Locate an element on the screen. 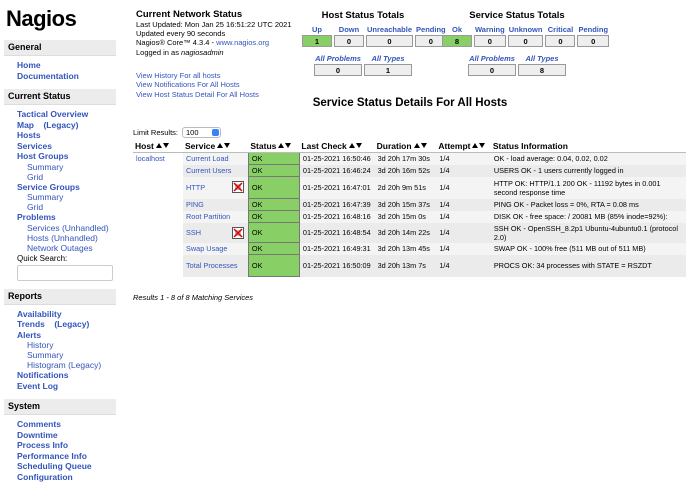  nav-link: Map is located at coordinates (25, 124).